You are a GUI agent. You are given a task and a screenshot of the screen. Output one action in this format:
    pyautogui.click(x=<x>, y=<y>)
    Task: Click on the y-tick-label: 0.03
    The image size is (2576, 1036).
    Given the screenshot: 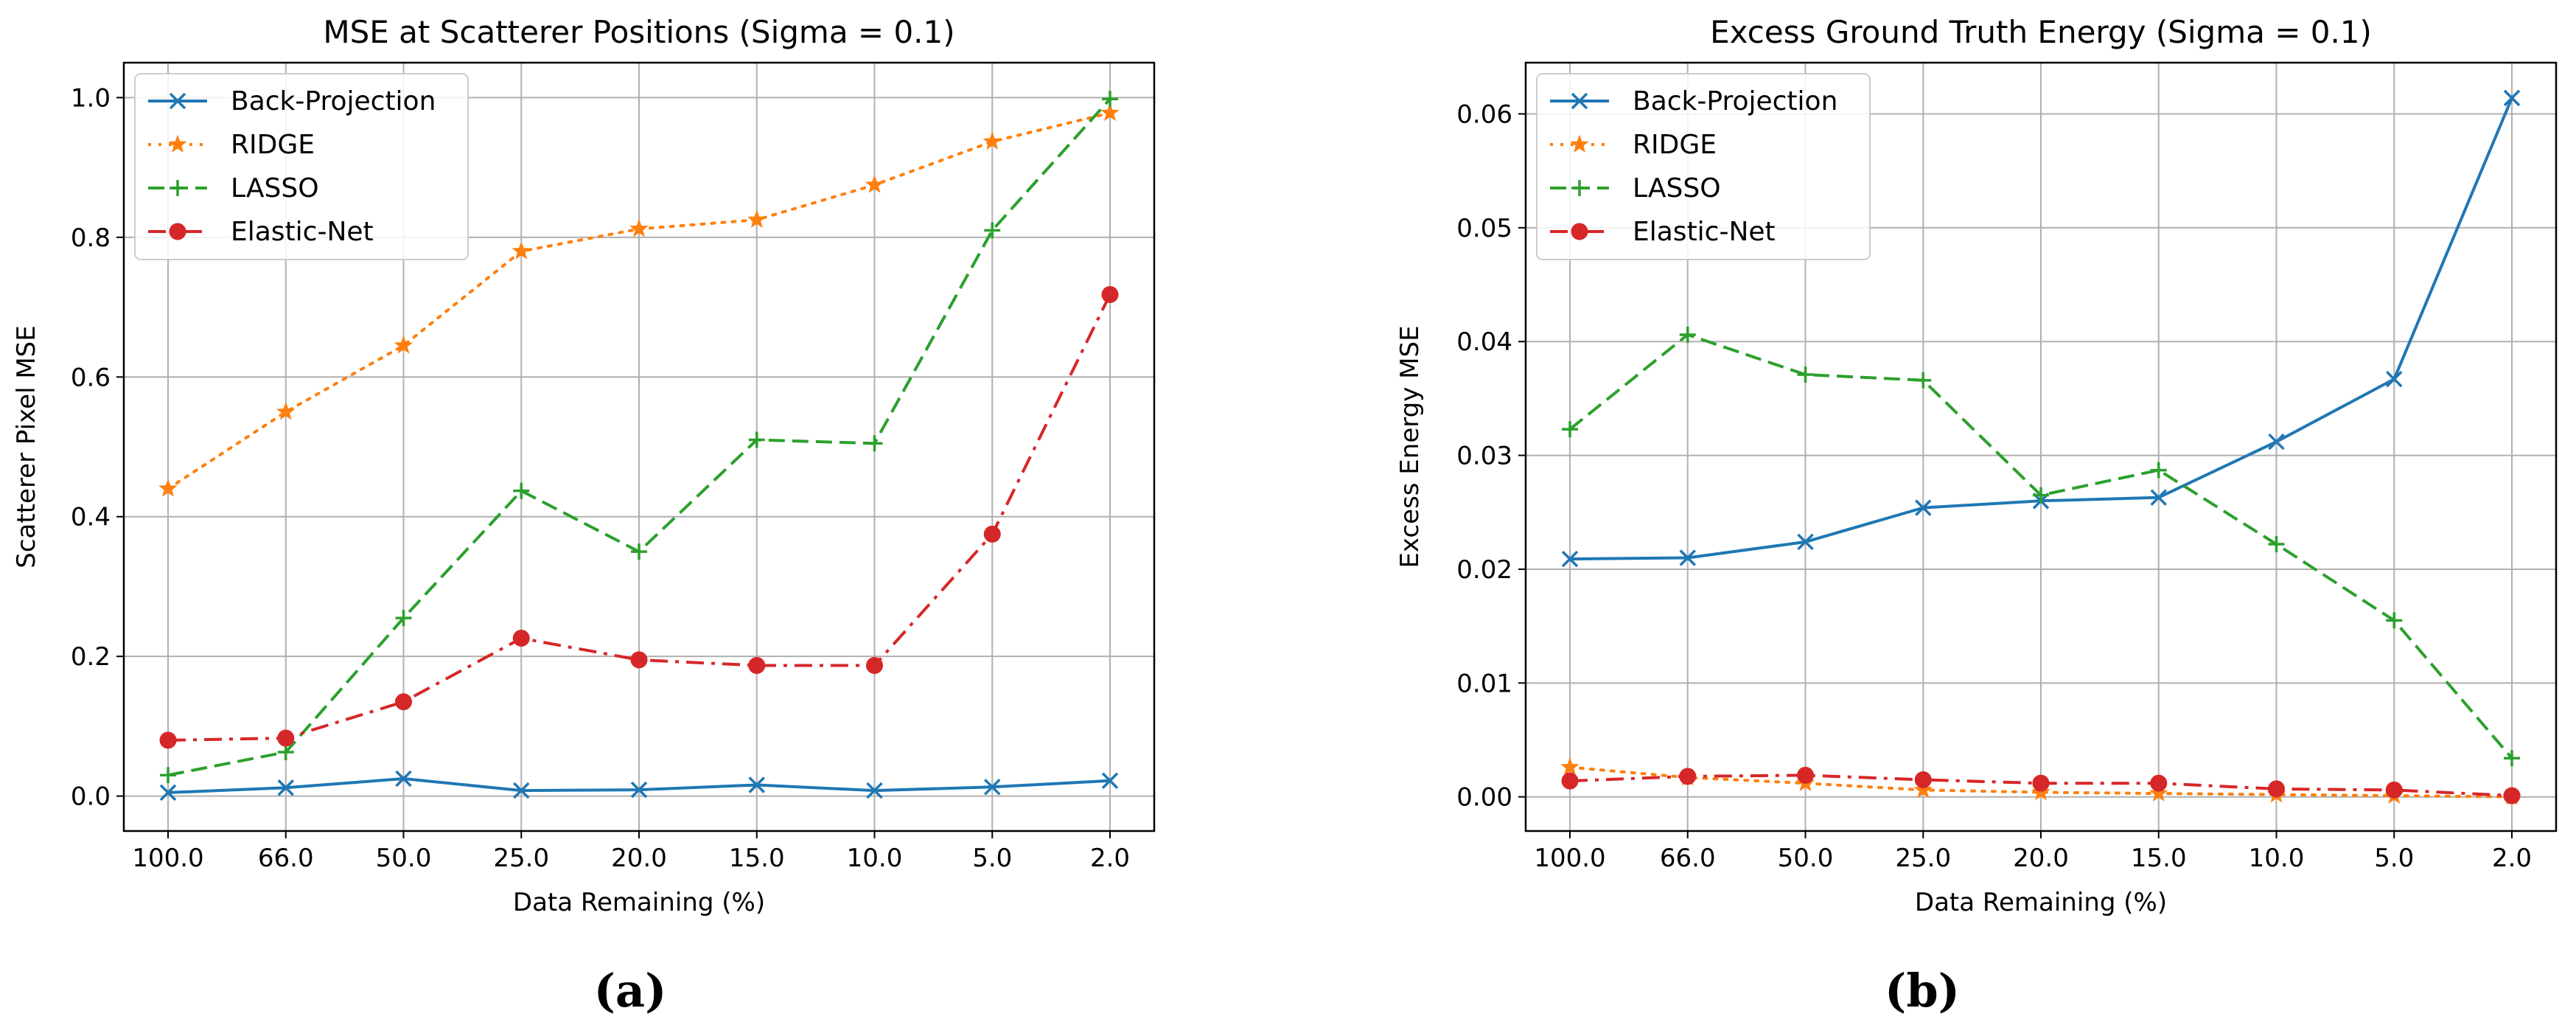 What is the action you would take?
    pyautogui.click(x=1484, y=456)
    